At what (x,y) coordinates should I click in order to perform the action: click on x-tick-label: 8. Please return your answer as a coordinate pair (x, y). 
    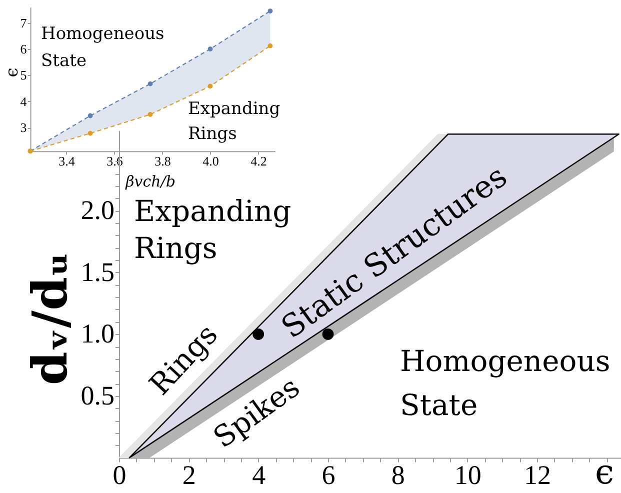
    Looking at the image, I should click on (398, 475).